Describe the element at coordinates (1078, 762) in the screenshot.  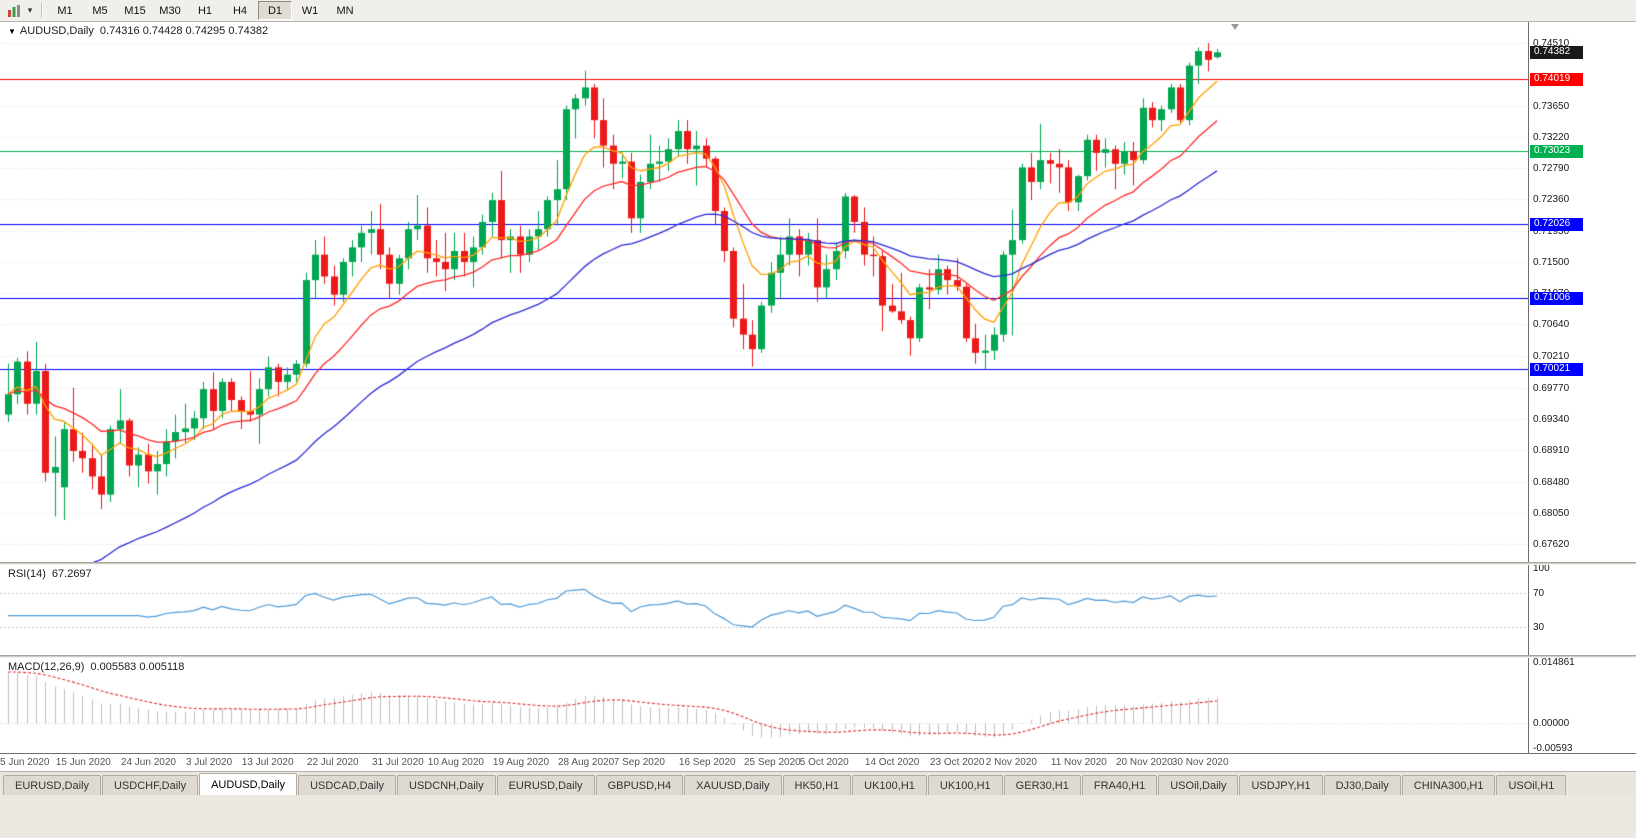
I see `date-axis-label: 11 Nov 2020` at that location.